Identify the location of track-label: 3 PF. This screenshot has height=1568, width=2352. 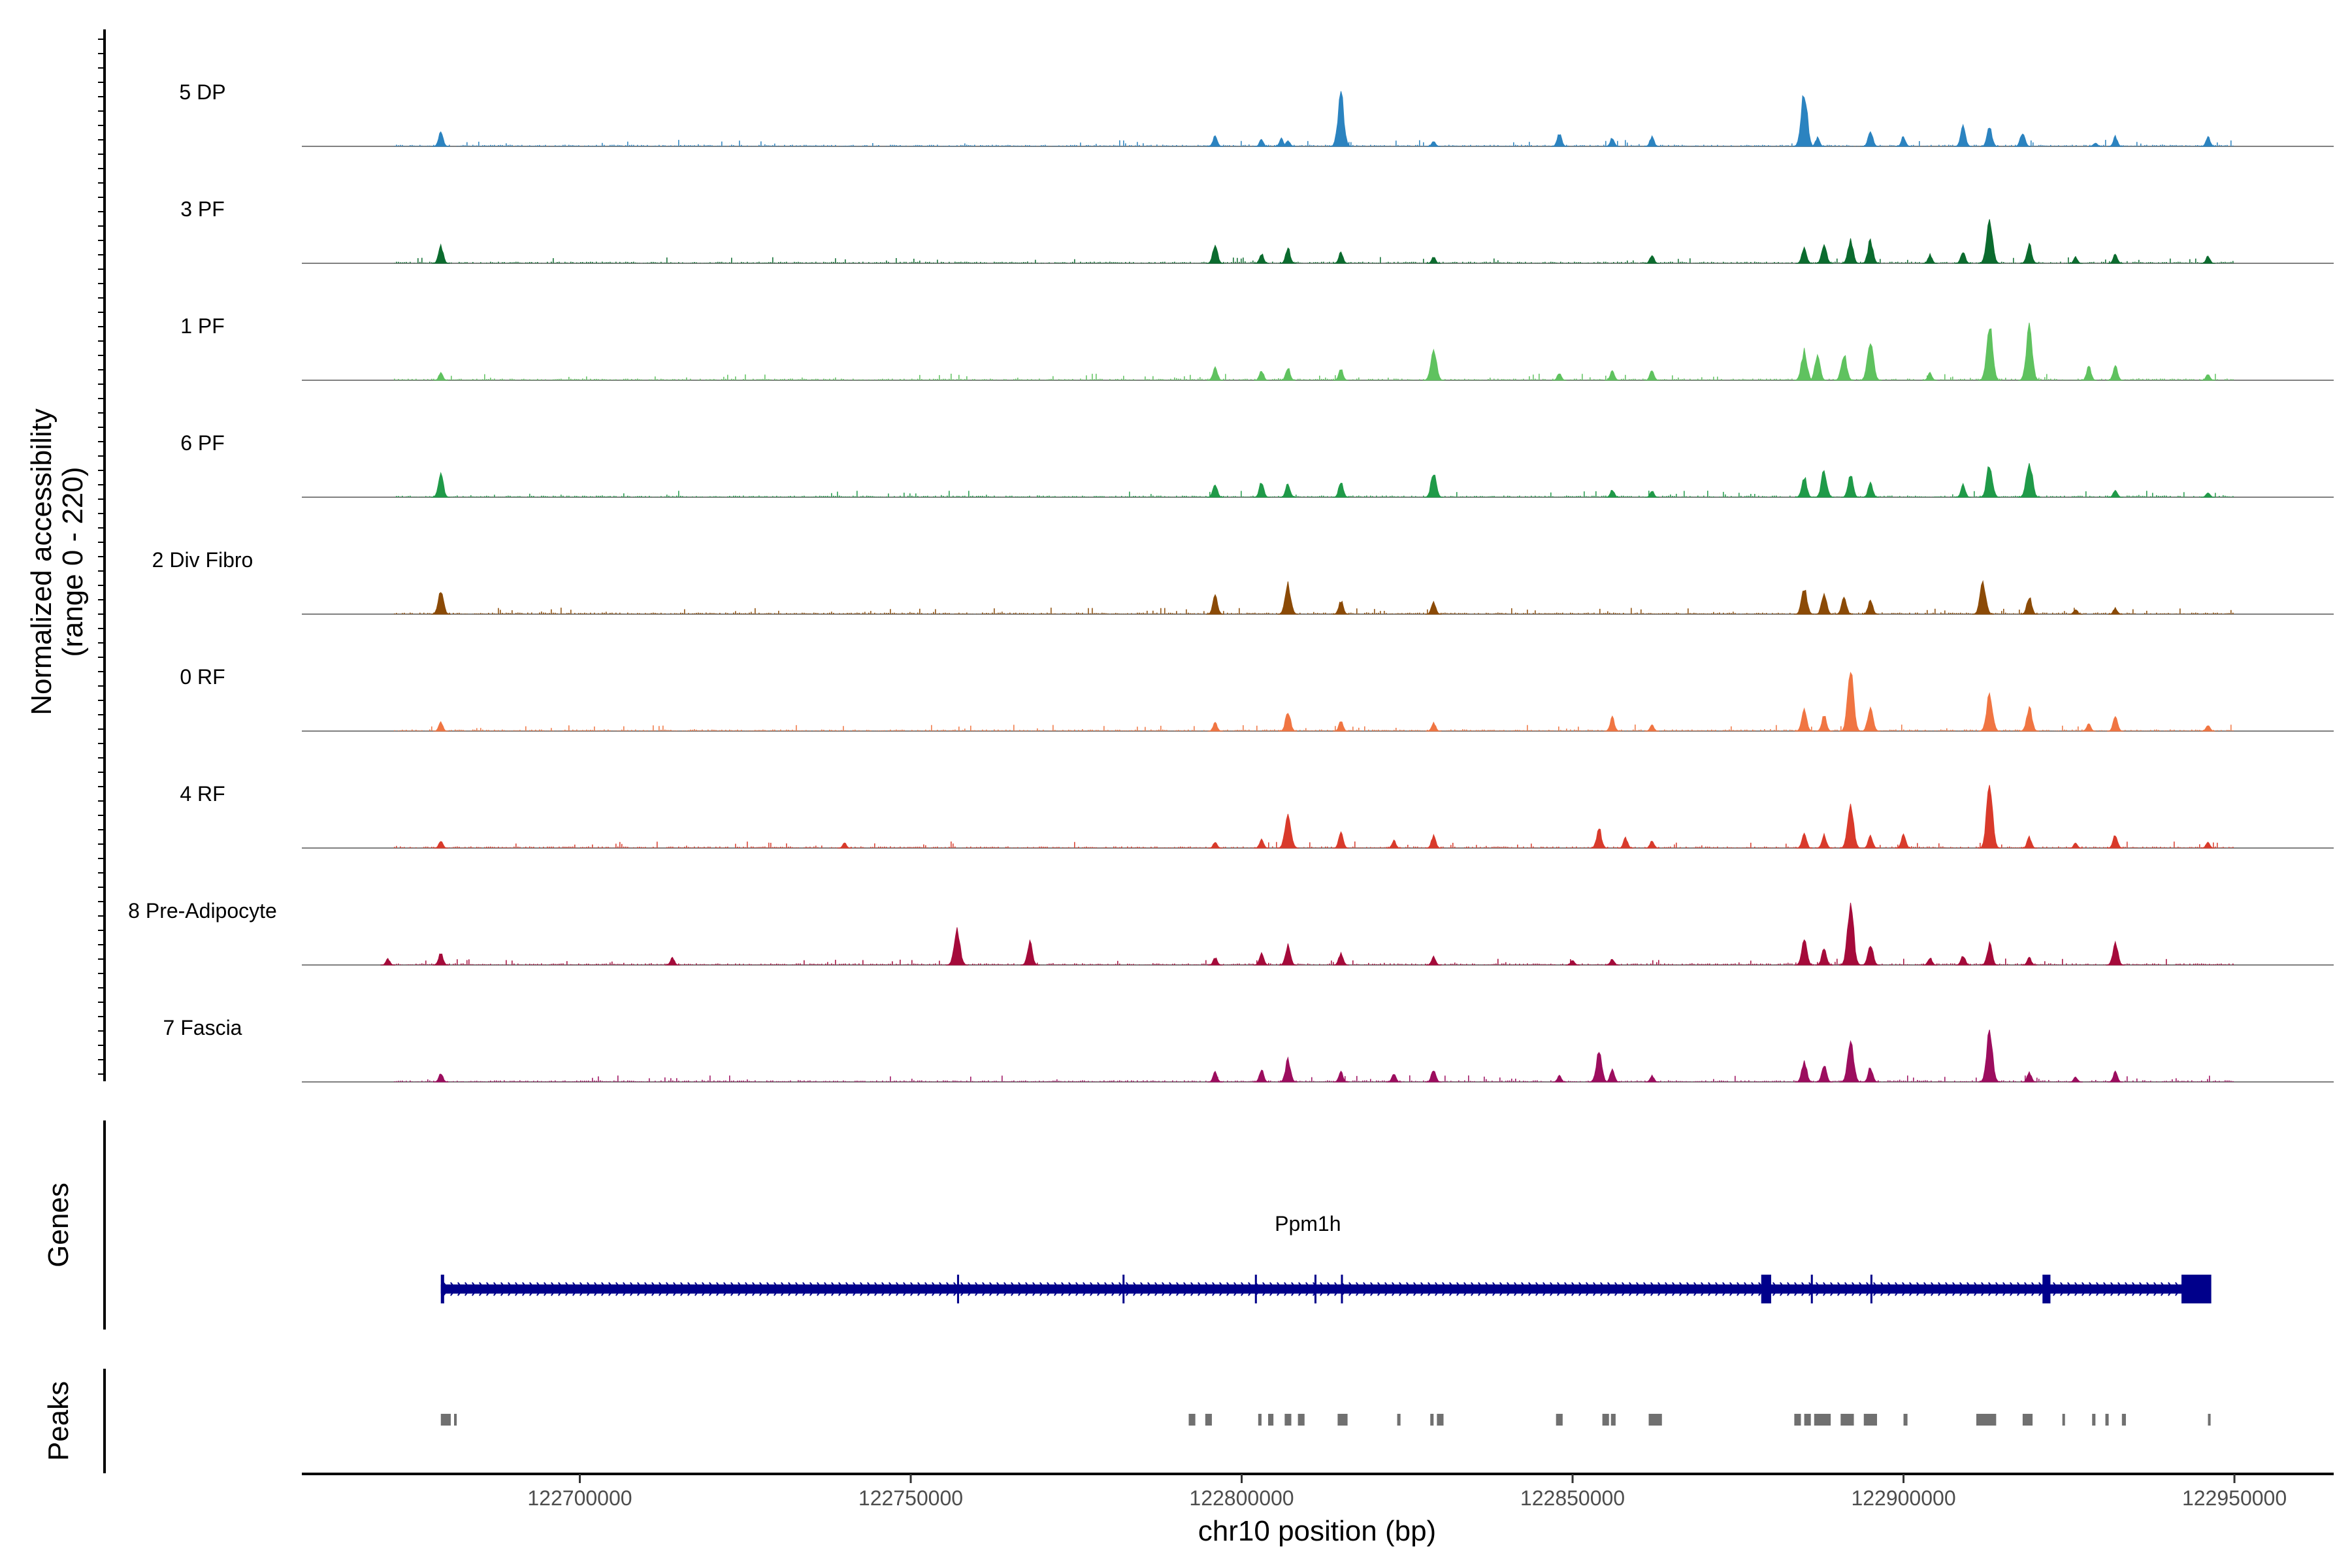
(202, 209).